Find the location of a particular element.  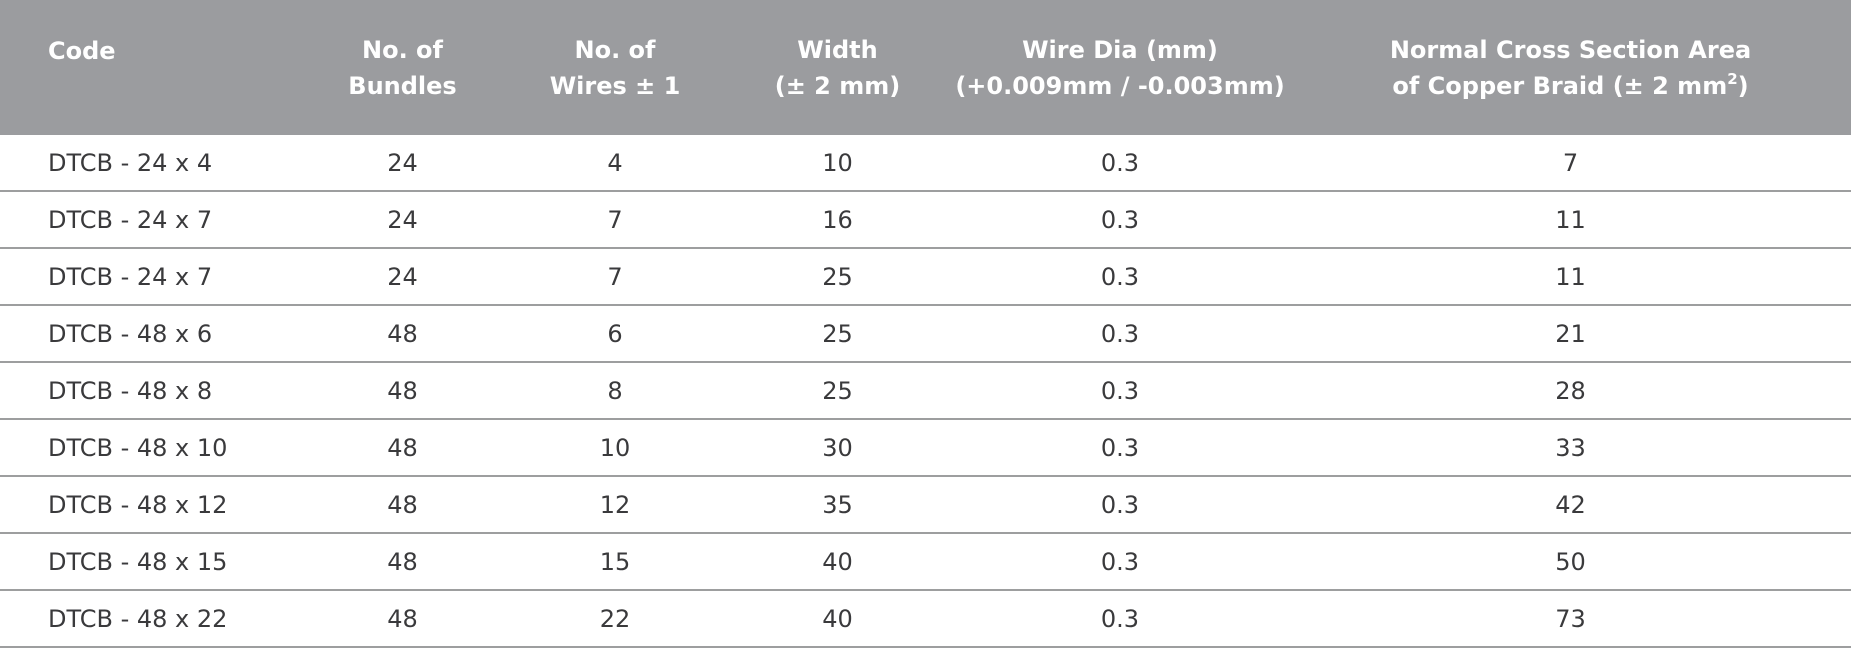

table-row: DTCB - 48 x 10 48 10 30 0.3 33 is located at coordinates (925, 448).